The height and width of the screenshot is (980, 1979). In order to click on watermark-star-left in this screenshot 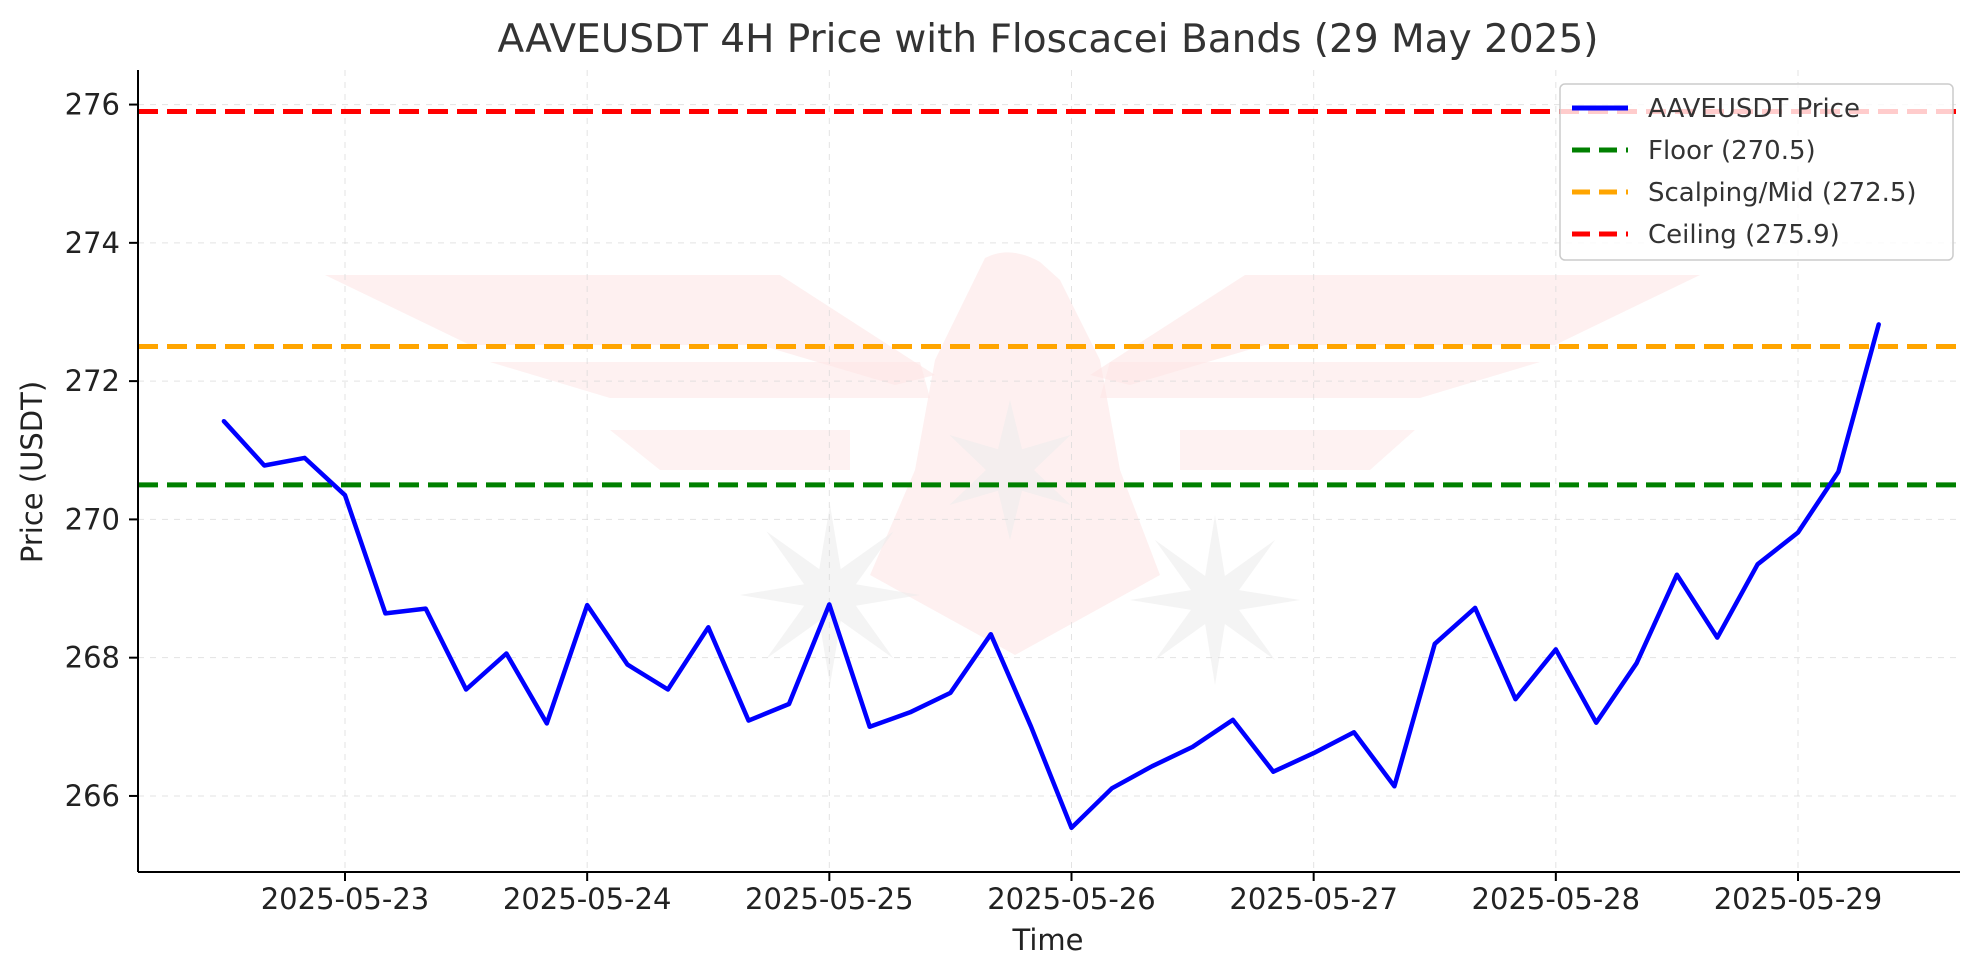, I will do `click(830, 595)`.